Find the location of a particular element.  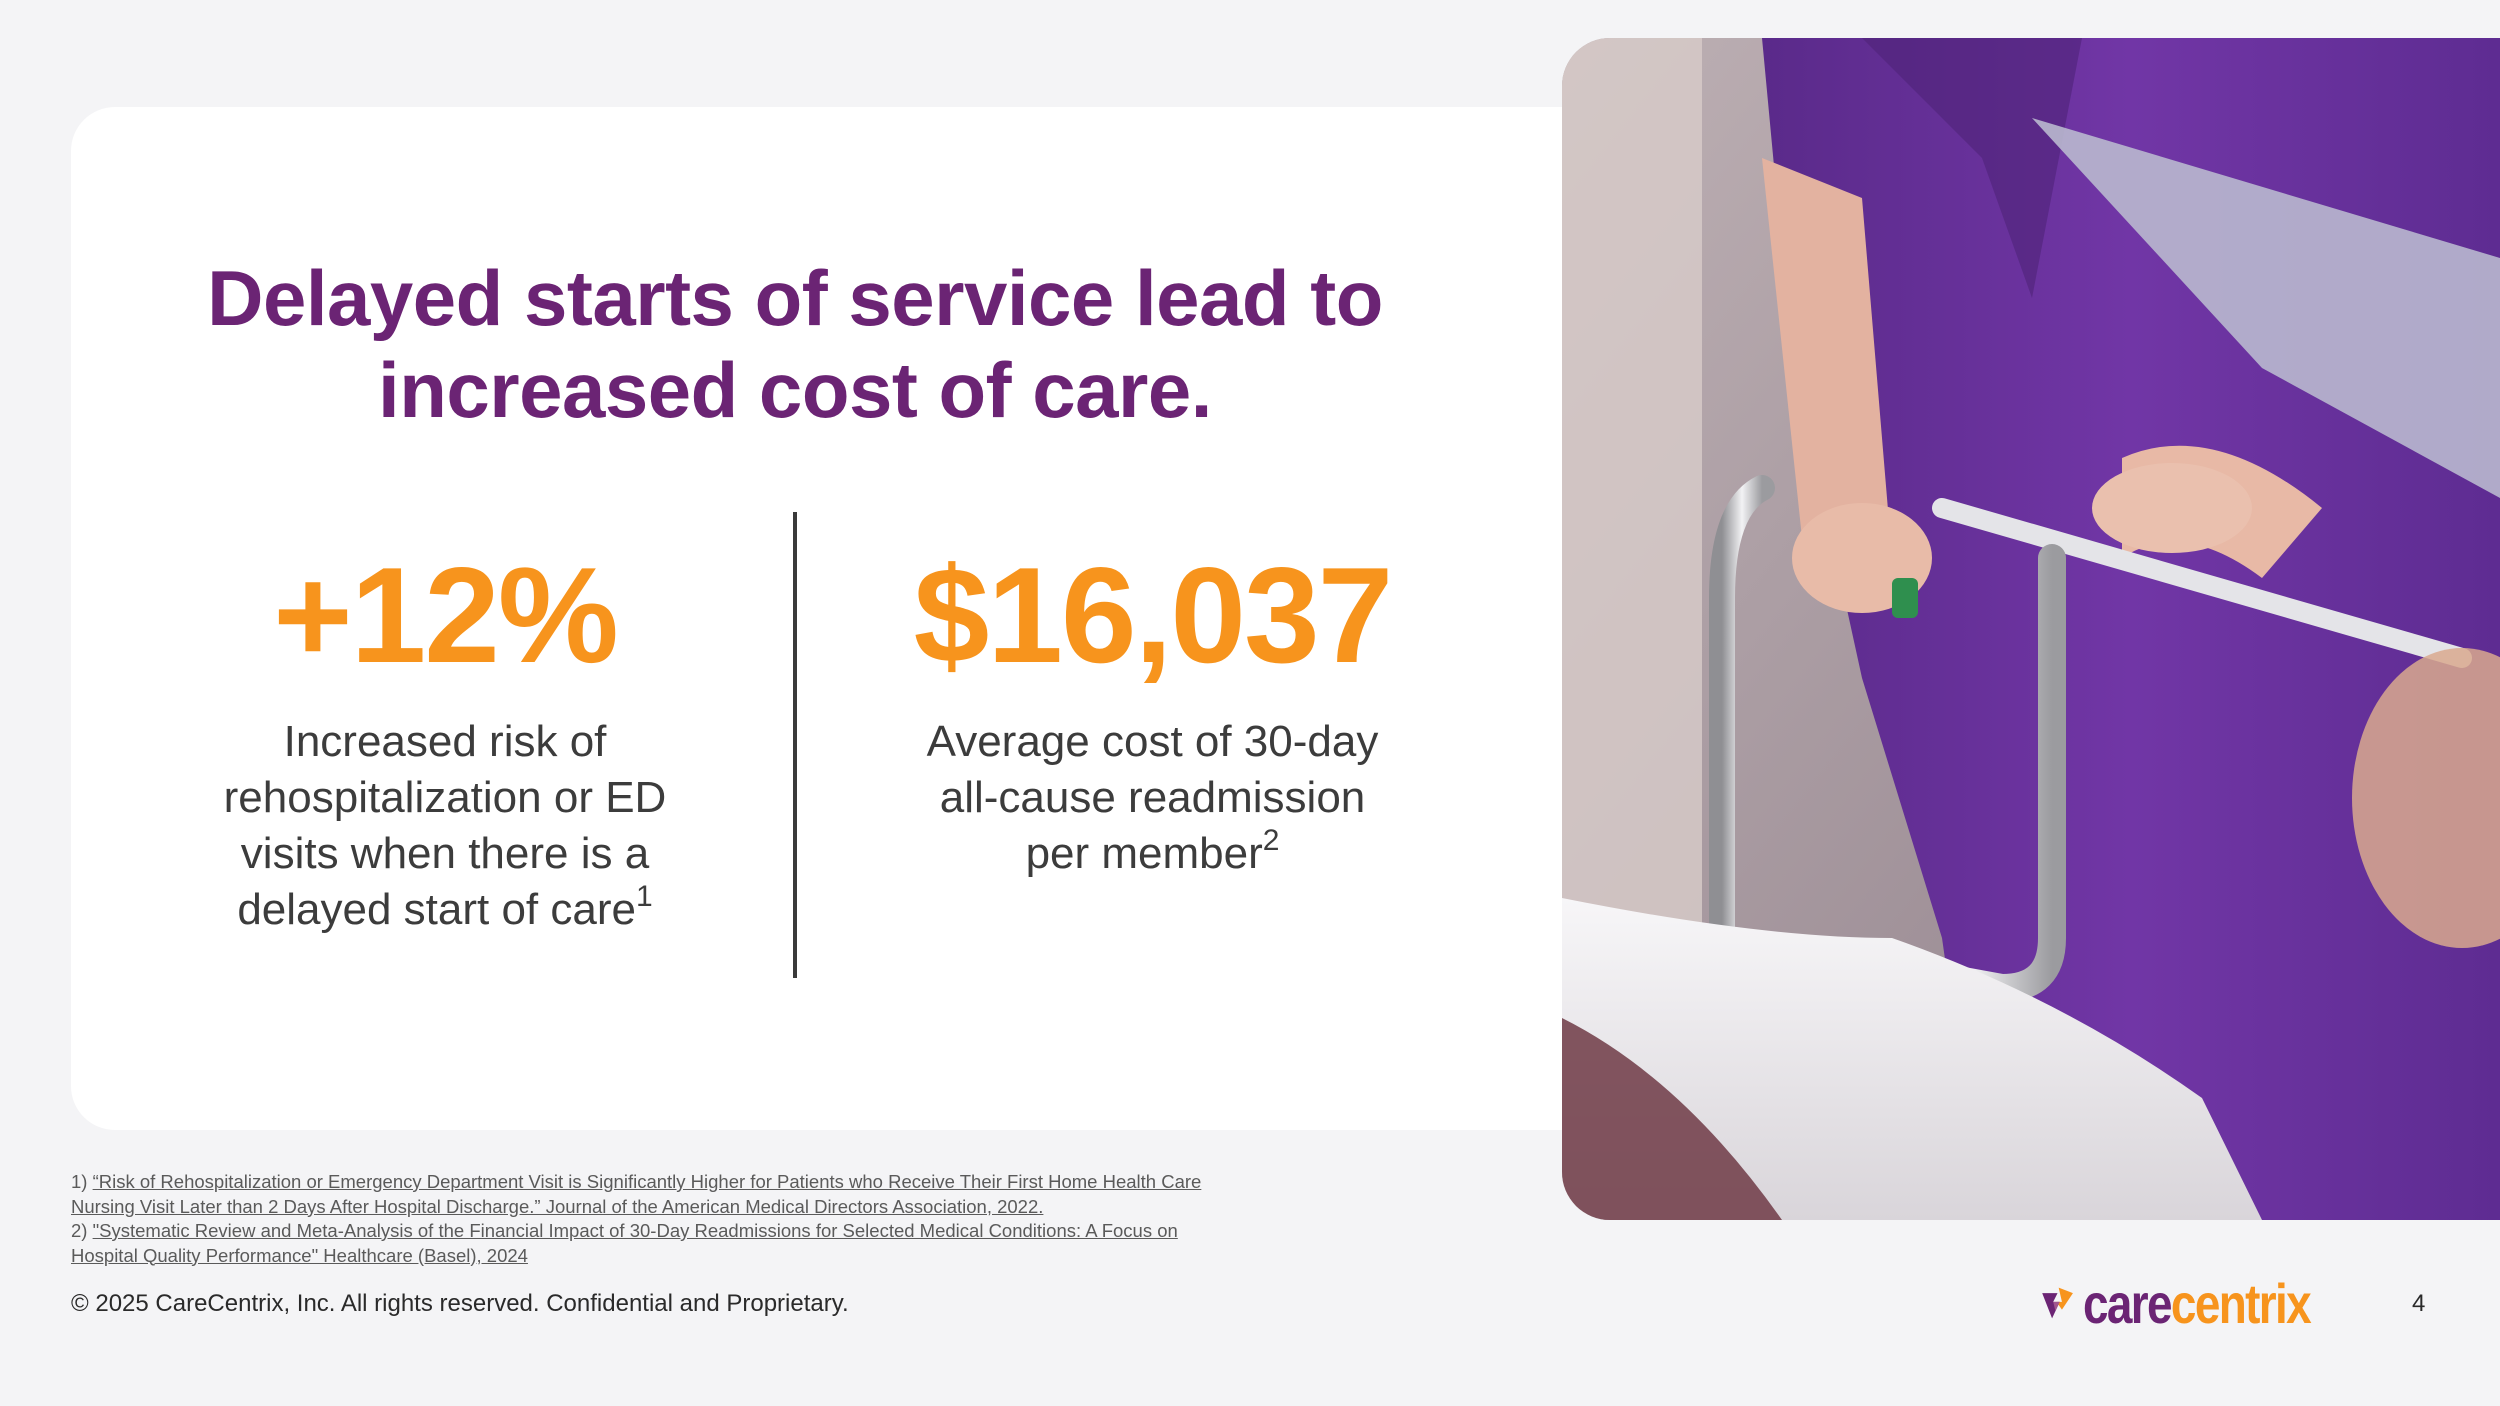

stat-desc-line: delayed start of care1 is located at coordinates (445, 910).